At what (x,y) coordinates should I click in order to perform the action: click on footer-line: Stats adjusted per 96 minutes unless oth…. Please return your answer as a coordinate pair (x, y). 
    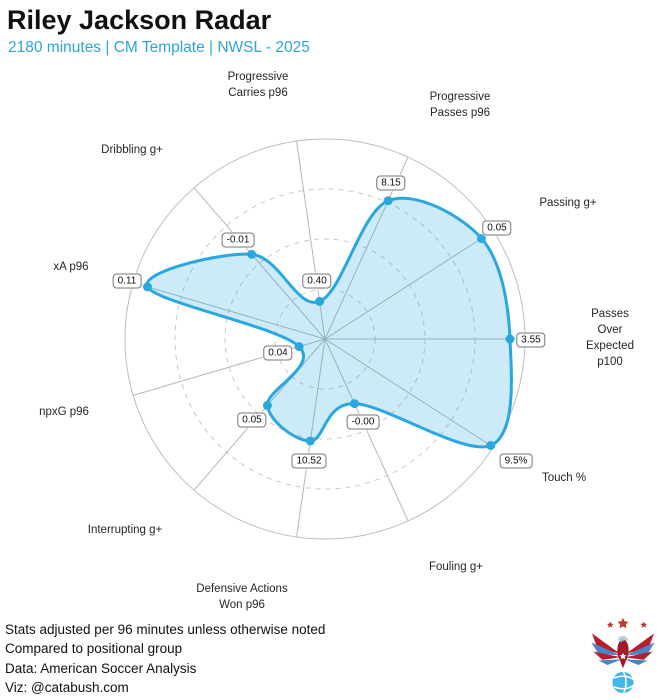
    Looking at the image, I should click on (165, 629).